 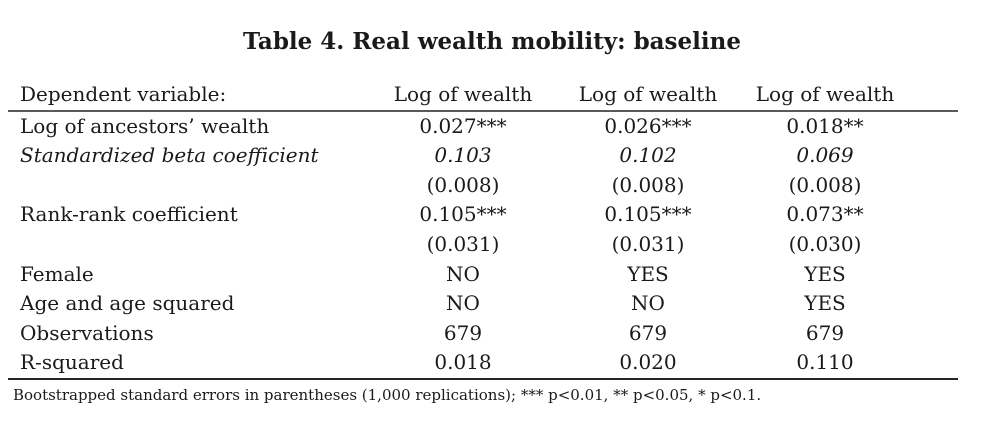 I want to click on table-row: Observations 679 679 679, so click(x=483, y=334).